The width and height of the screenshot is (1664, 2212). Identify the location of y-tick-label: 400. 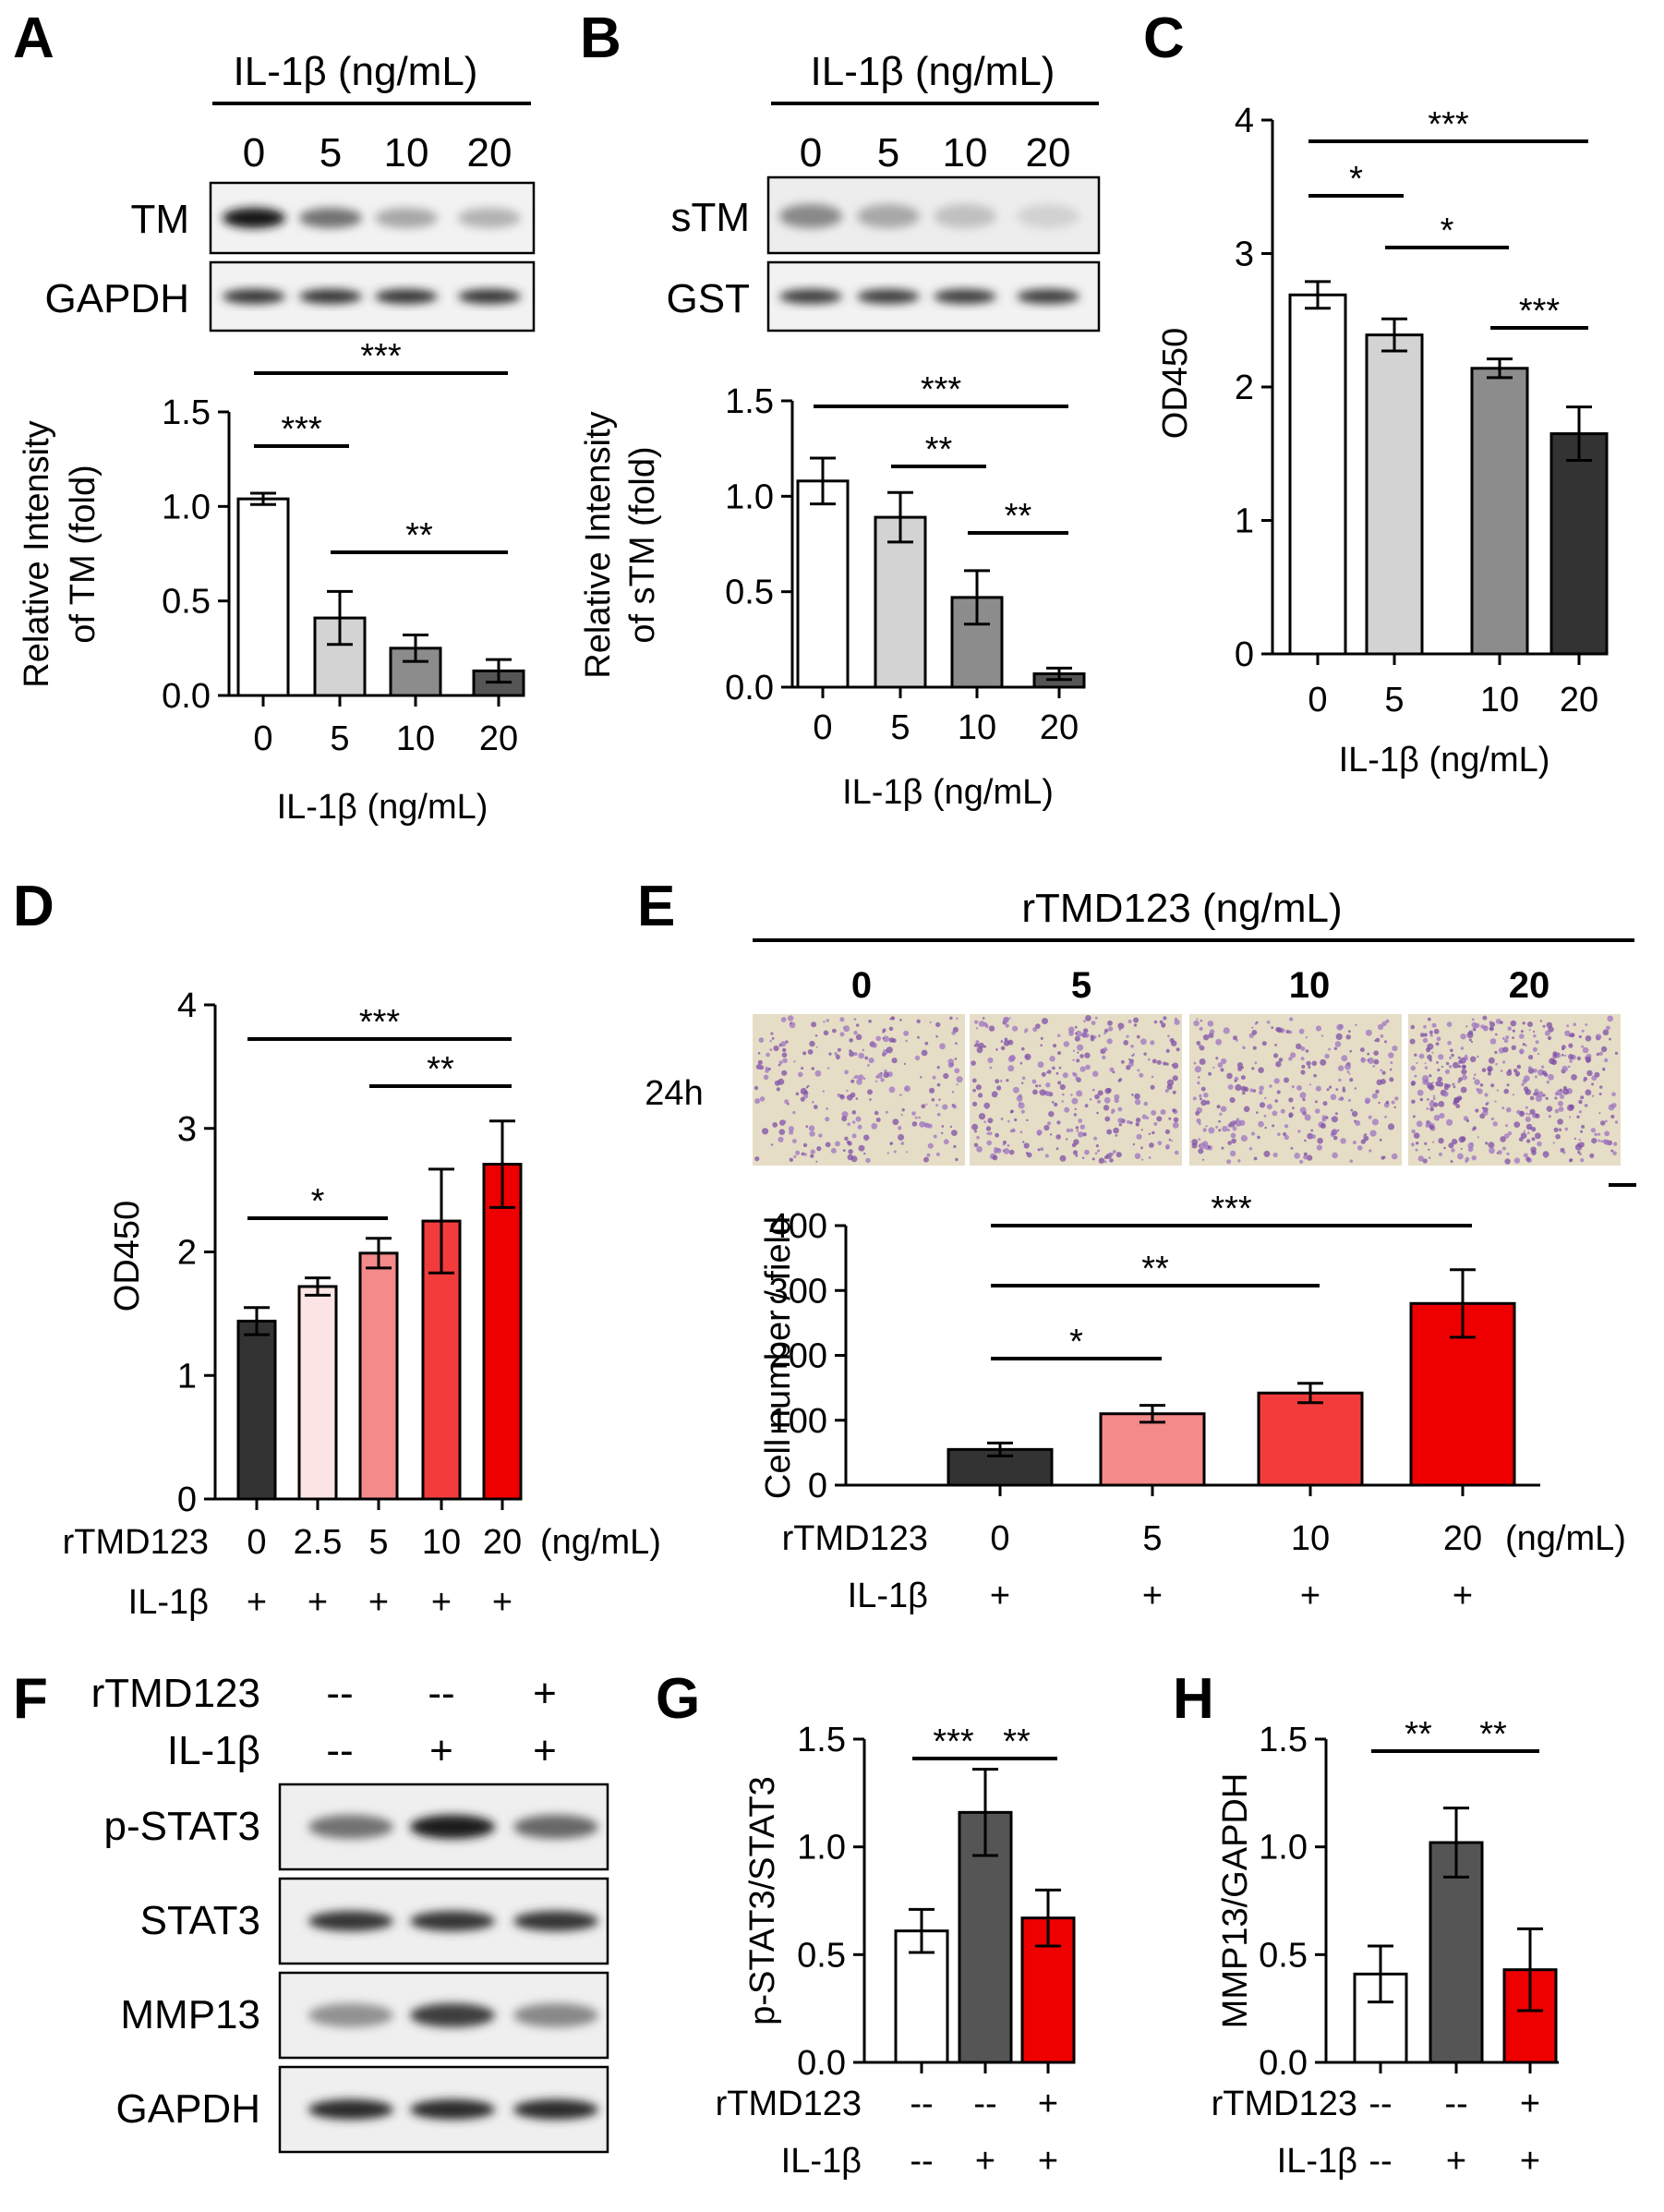
(798, 1226).